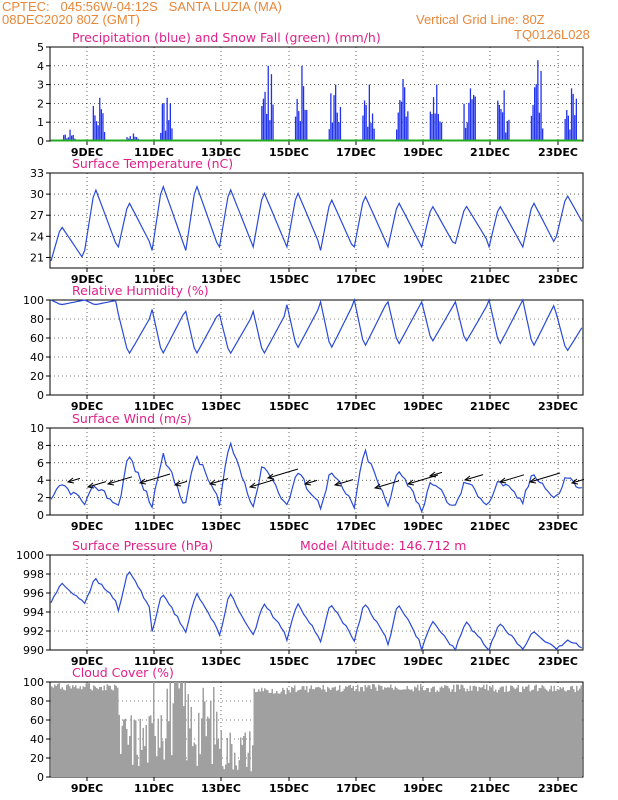 The height and width of the screenshot is (800, 618). Describe the element at coordinates (423, 526) in the screenshot. I see `panel4-xtick-label: 19DEC` at that location.